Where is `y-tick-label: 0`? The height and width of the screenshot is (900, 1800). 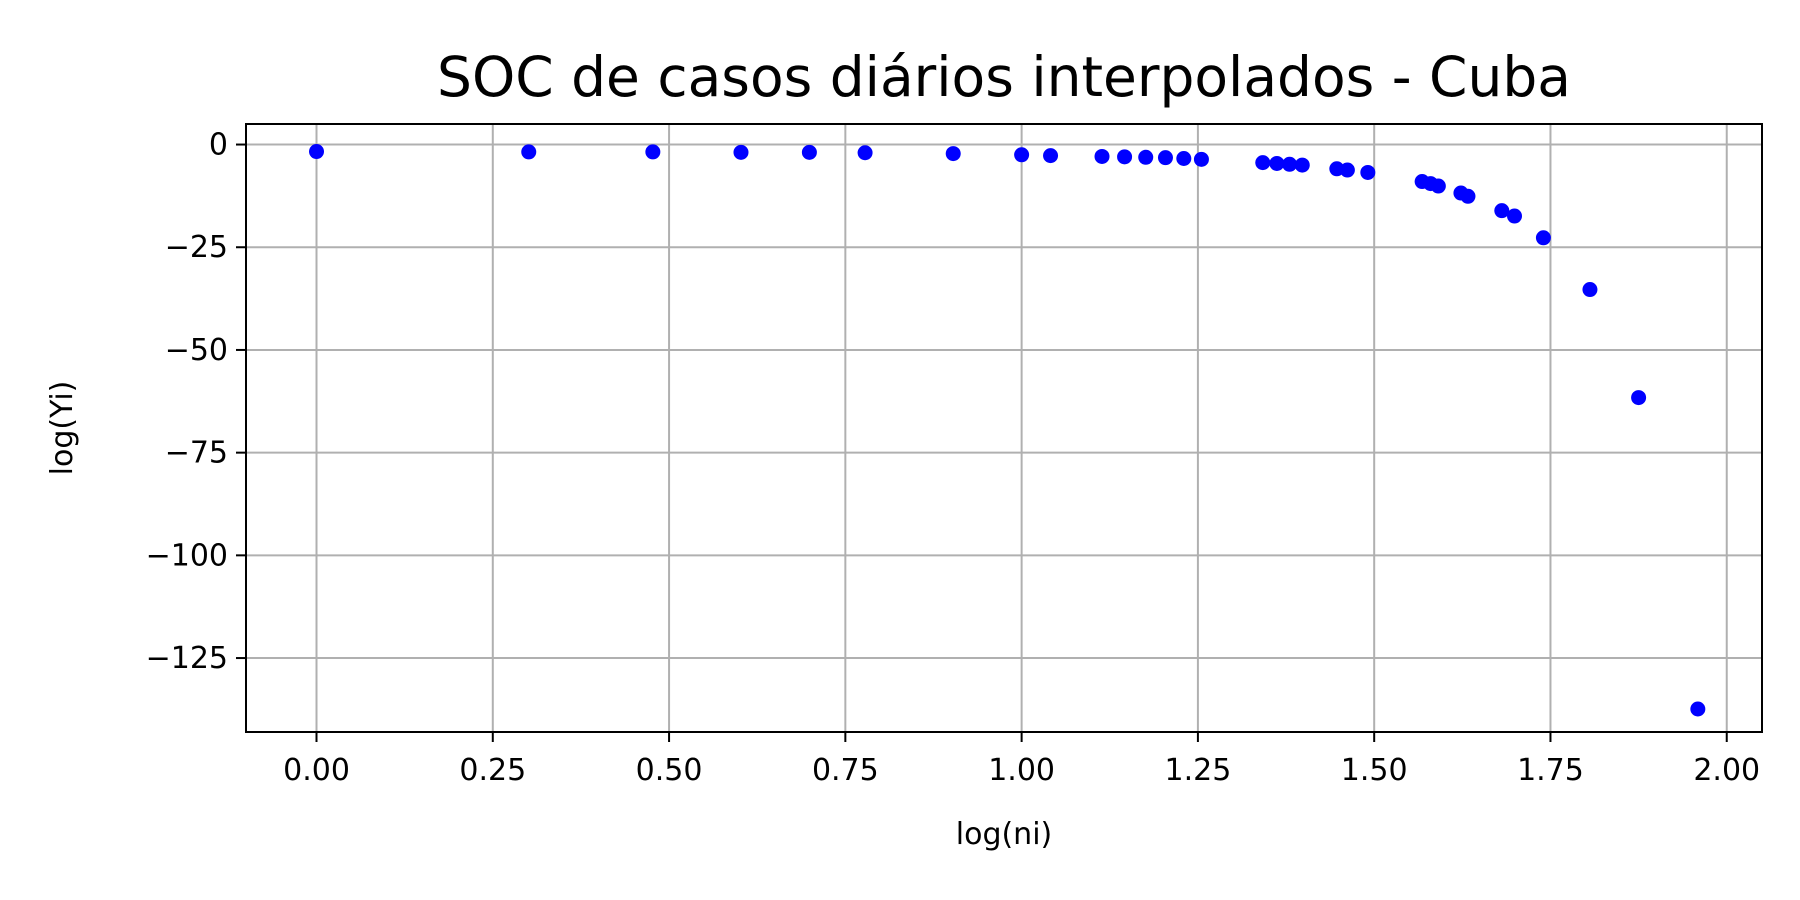 y-tick-label: 0 is located at coordinates (218, 145).